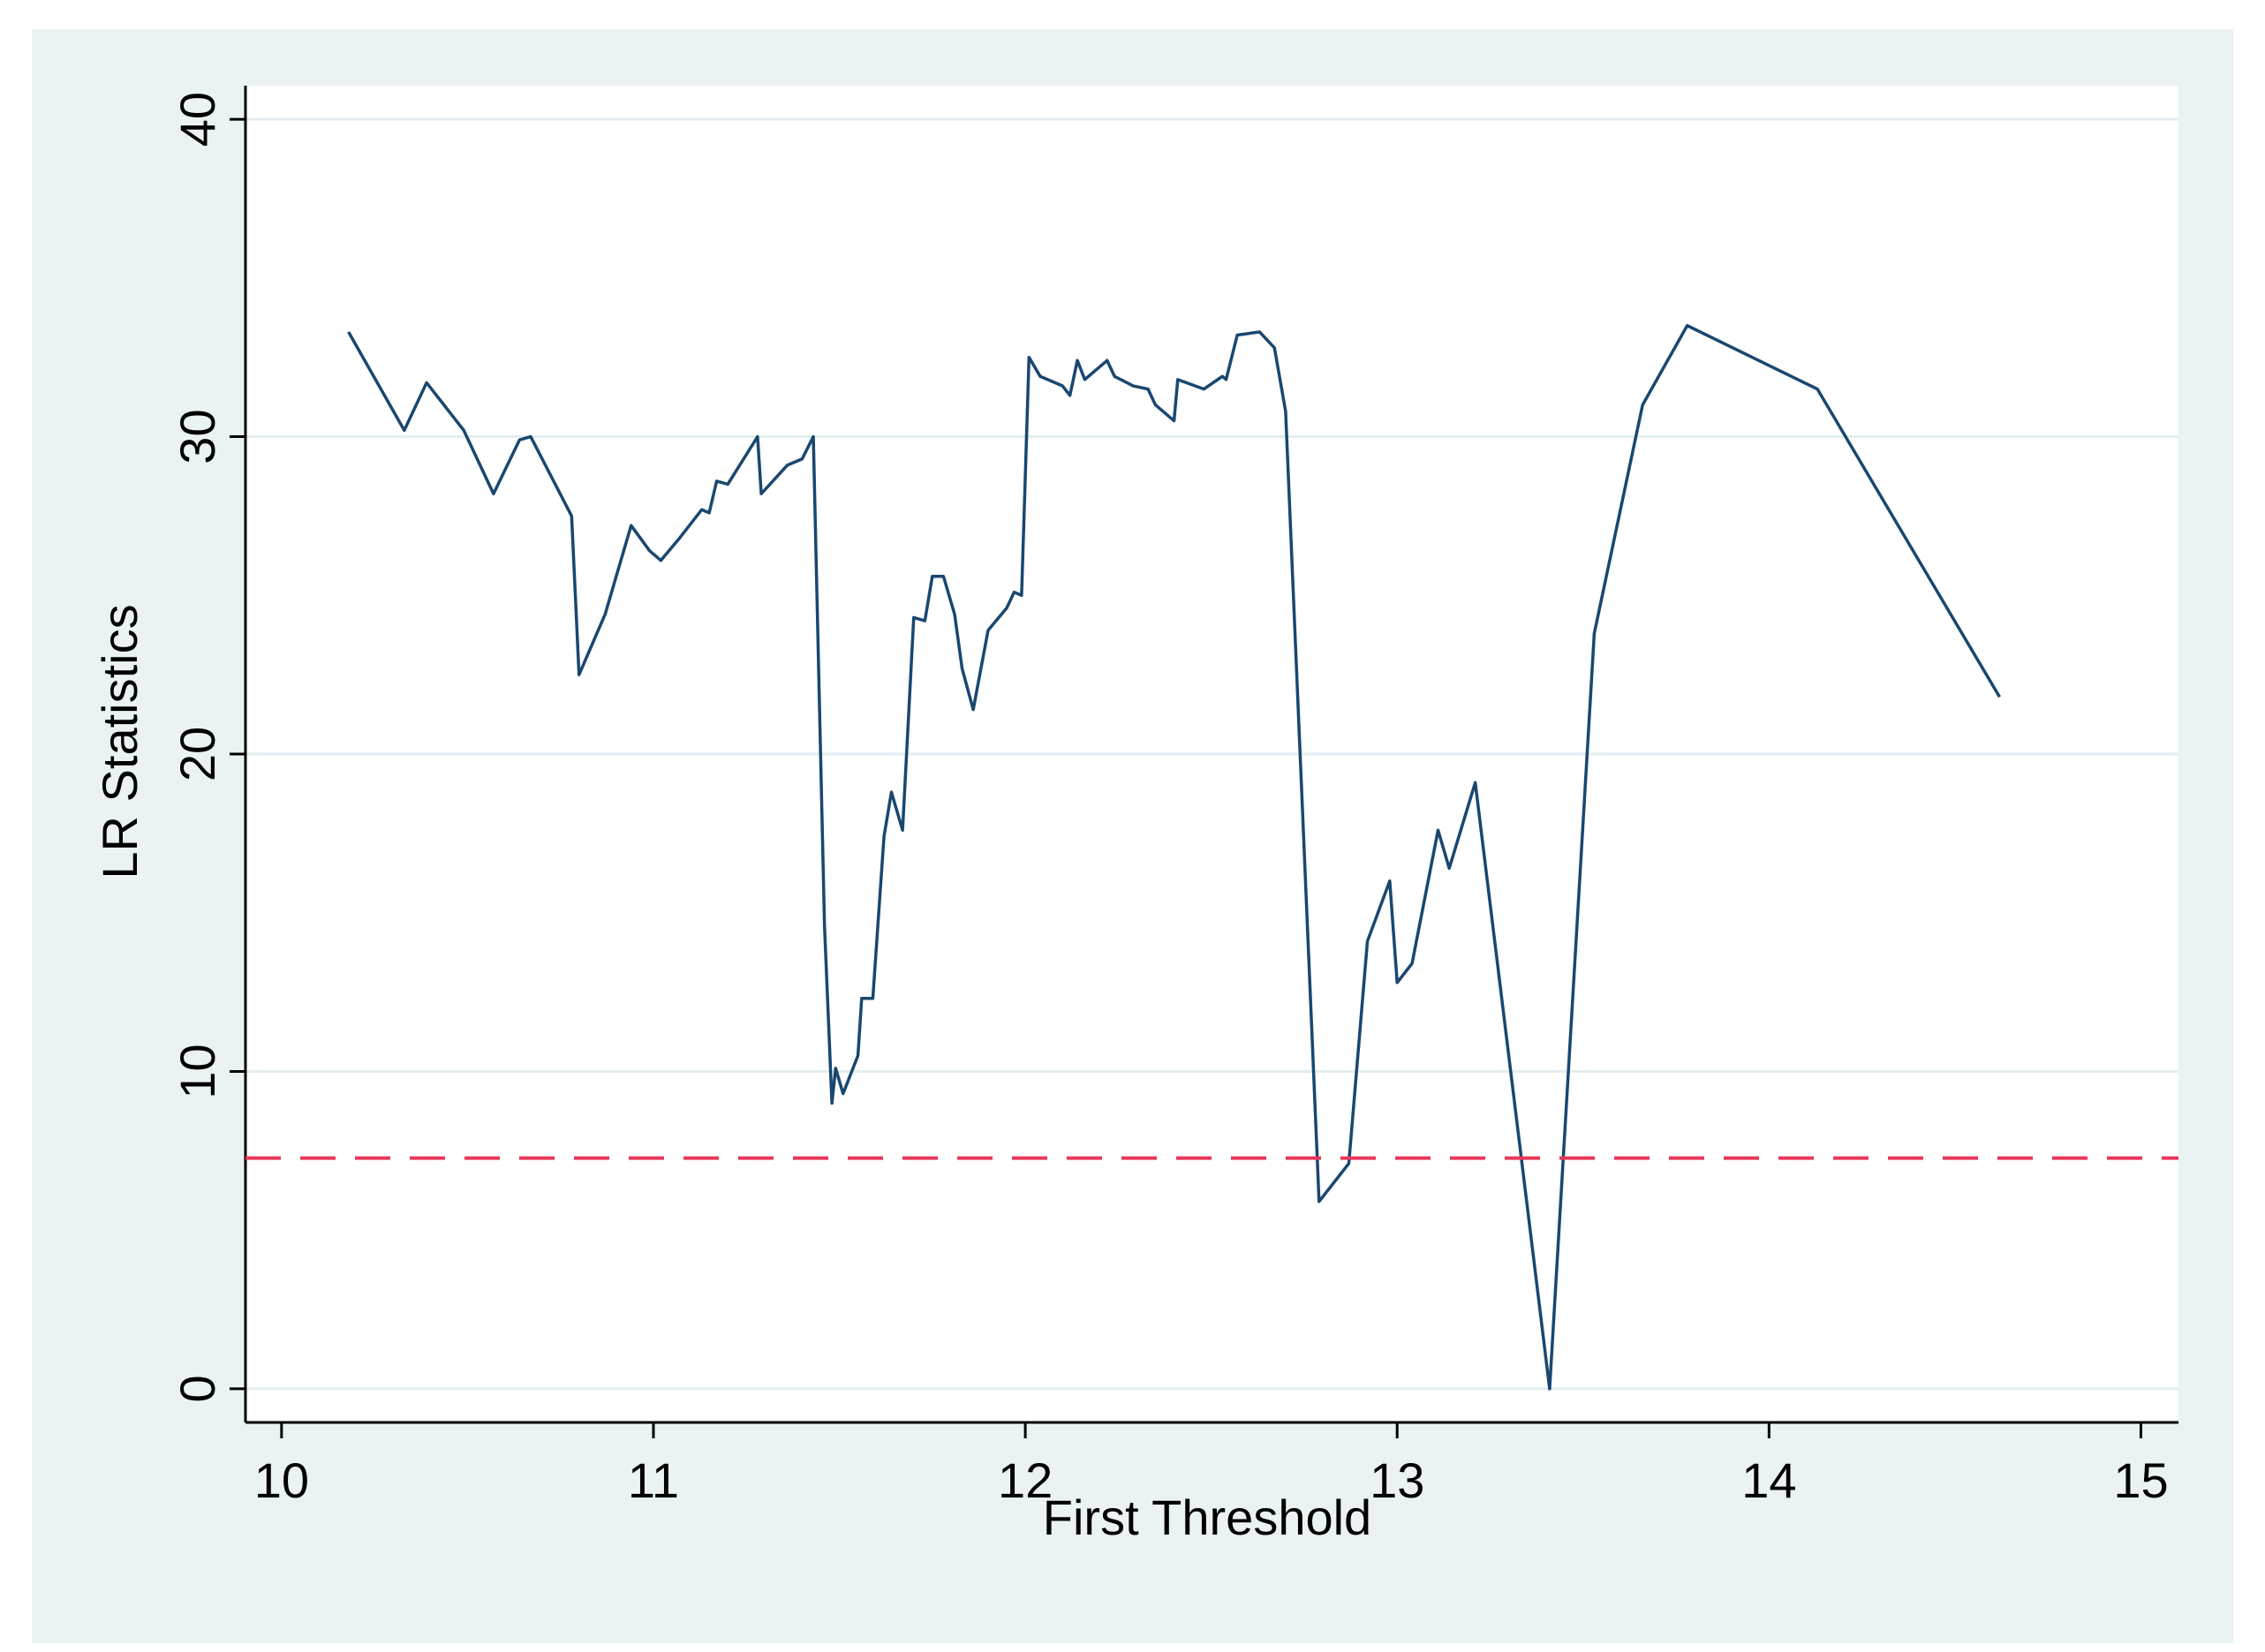 Image resolution: width=2265 pixels, height=1652 pixels. What do you see at coordinates (197, 1389) in the screenshot?
I see `y-tick-label: 0` at bounding box center [197, 1389].